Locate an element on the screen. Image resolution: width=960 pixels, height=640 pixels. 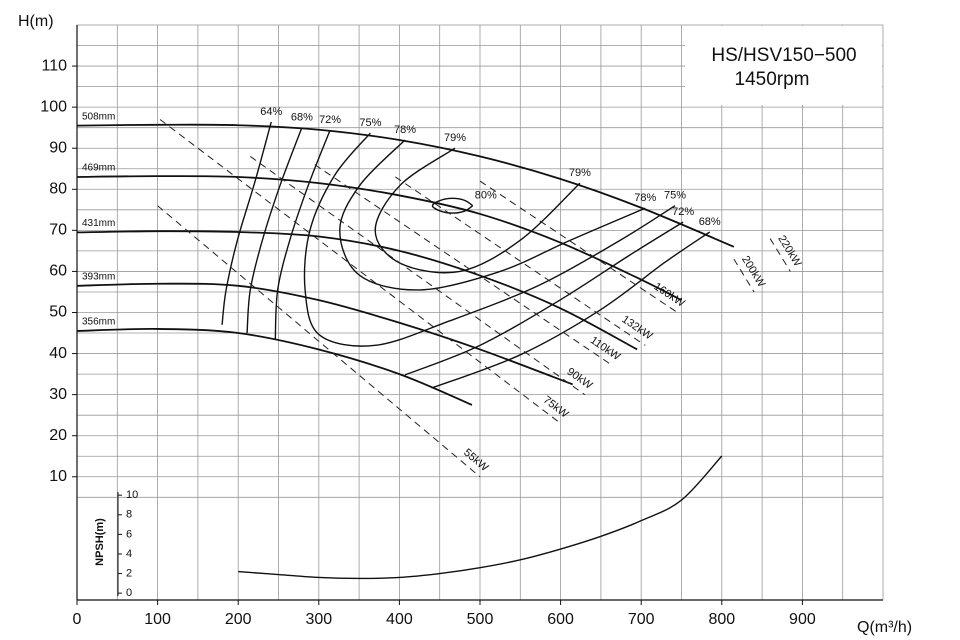
y2-tick-label: 10 is located at coordinates (132, 495).